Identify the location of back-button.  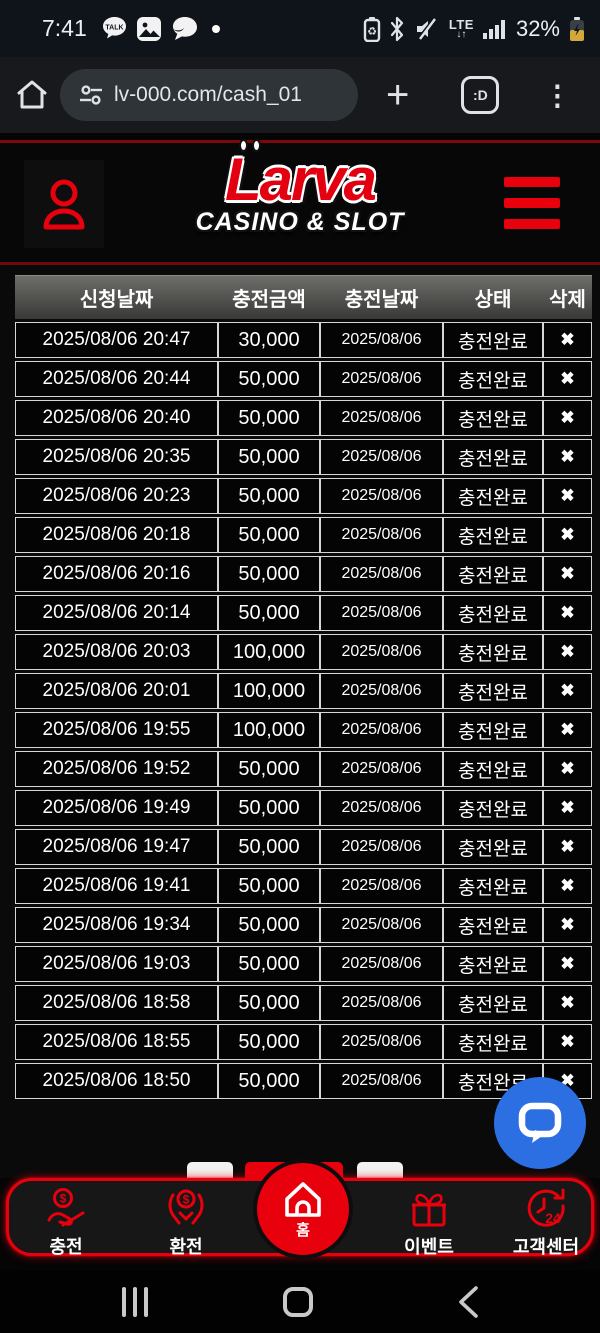
(468, 1301).